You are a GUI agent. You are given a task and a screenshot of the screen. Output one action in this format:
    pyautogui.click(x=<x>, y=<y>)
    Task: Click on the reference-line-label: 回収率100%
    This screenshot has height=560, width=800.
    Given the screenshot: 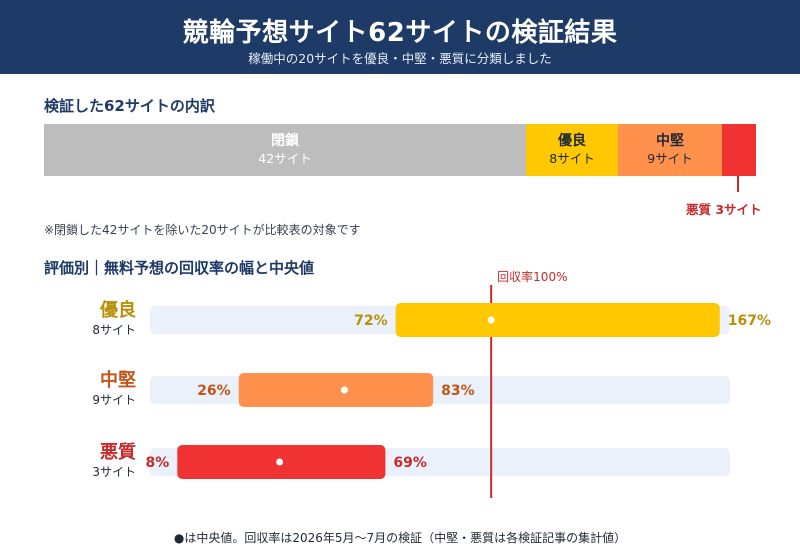 What is the action you would take?
    pyautogui.click(x=532, y=276)
    